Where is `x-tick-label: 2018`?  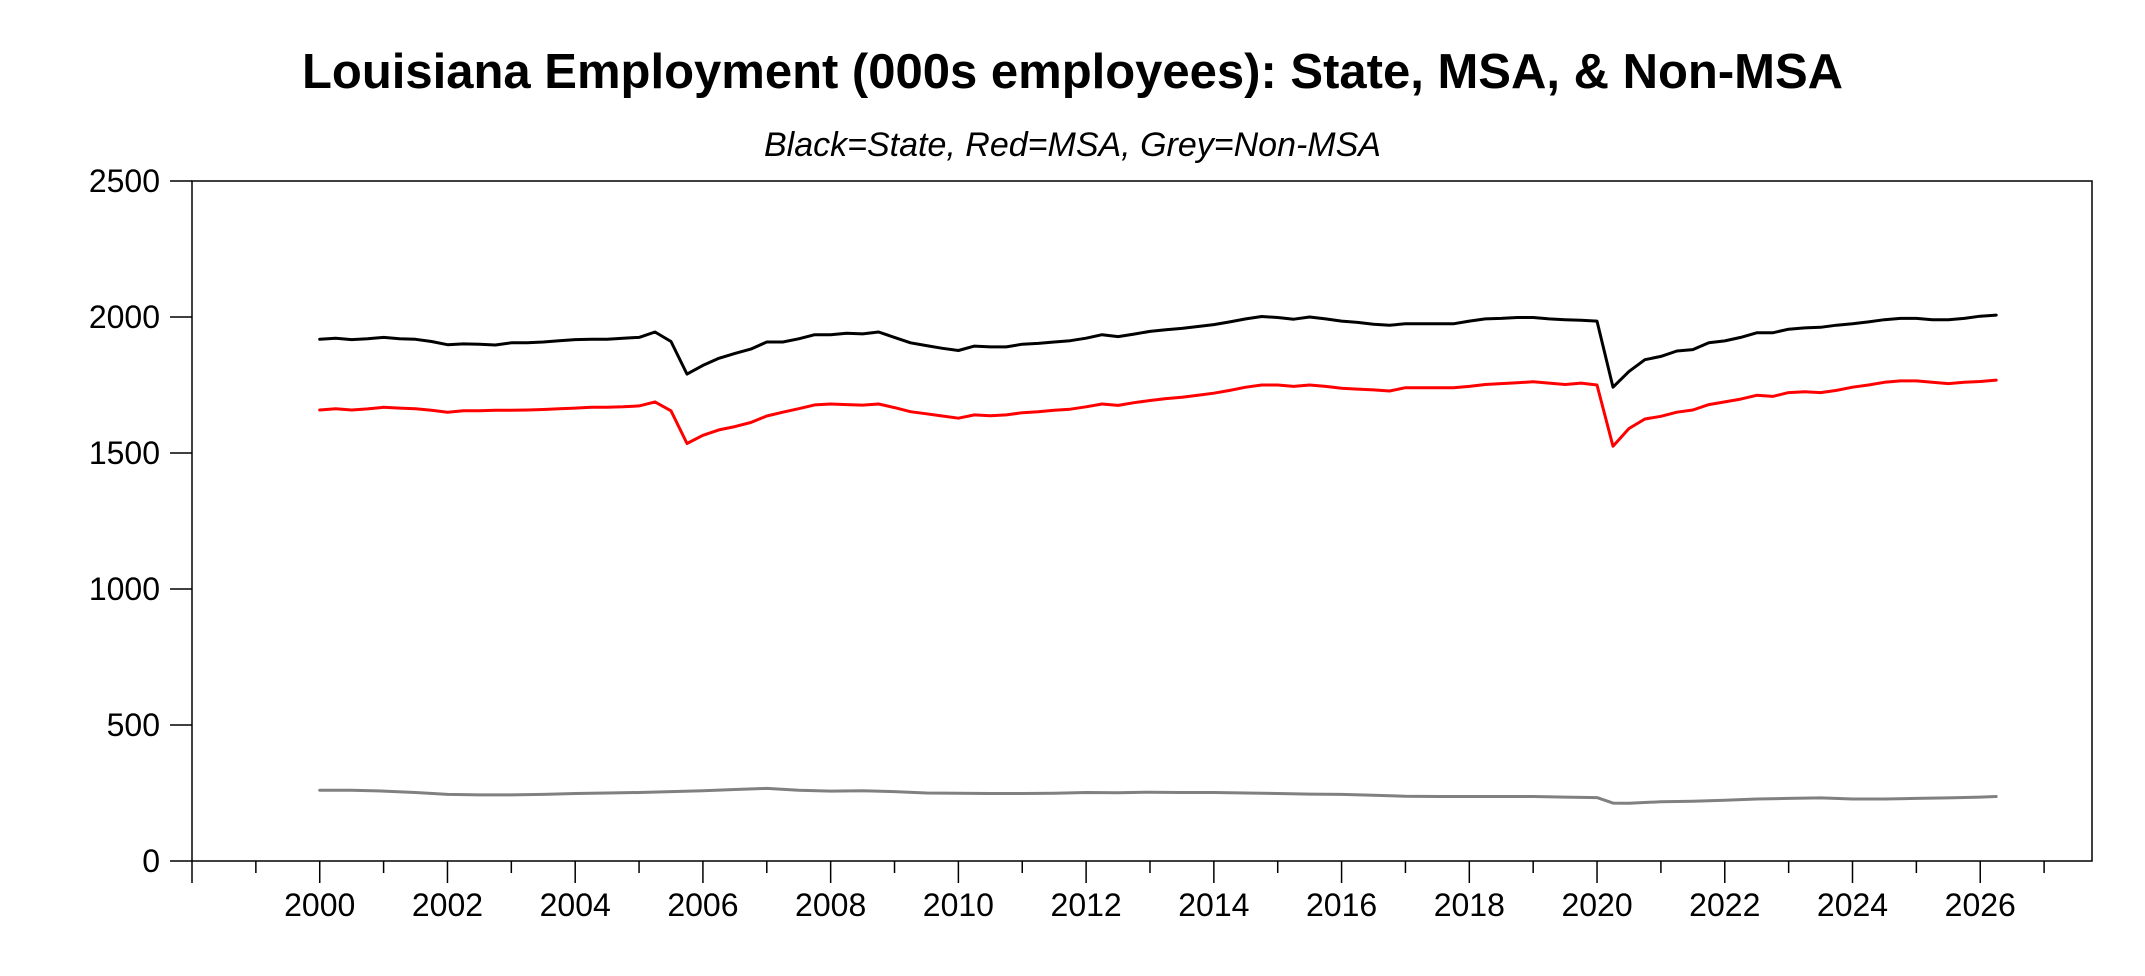 x-tick-label: 2018 is located at coordinates (1469, 905).